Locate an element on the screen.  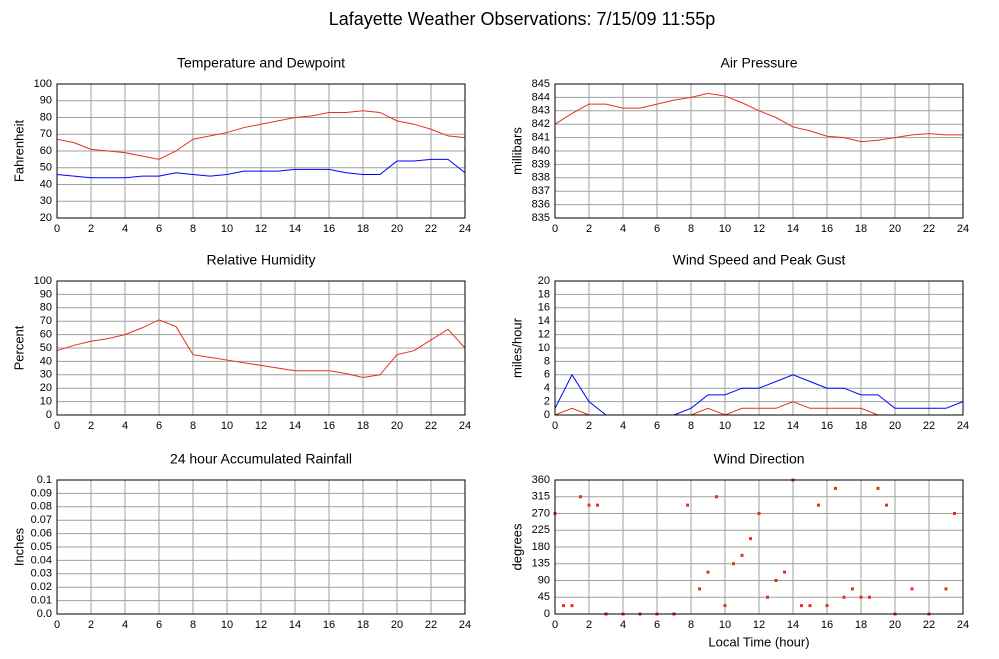
y-tick-label: 0.04 is located at coordinates (41, 560).